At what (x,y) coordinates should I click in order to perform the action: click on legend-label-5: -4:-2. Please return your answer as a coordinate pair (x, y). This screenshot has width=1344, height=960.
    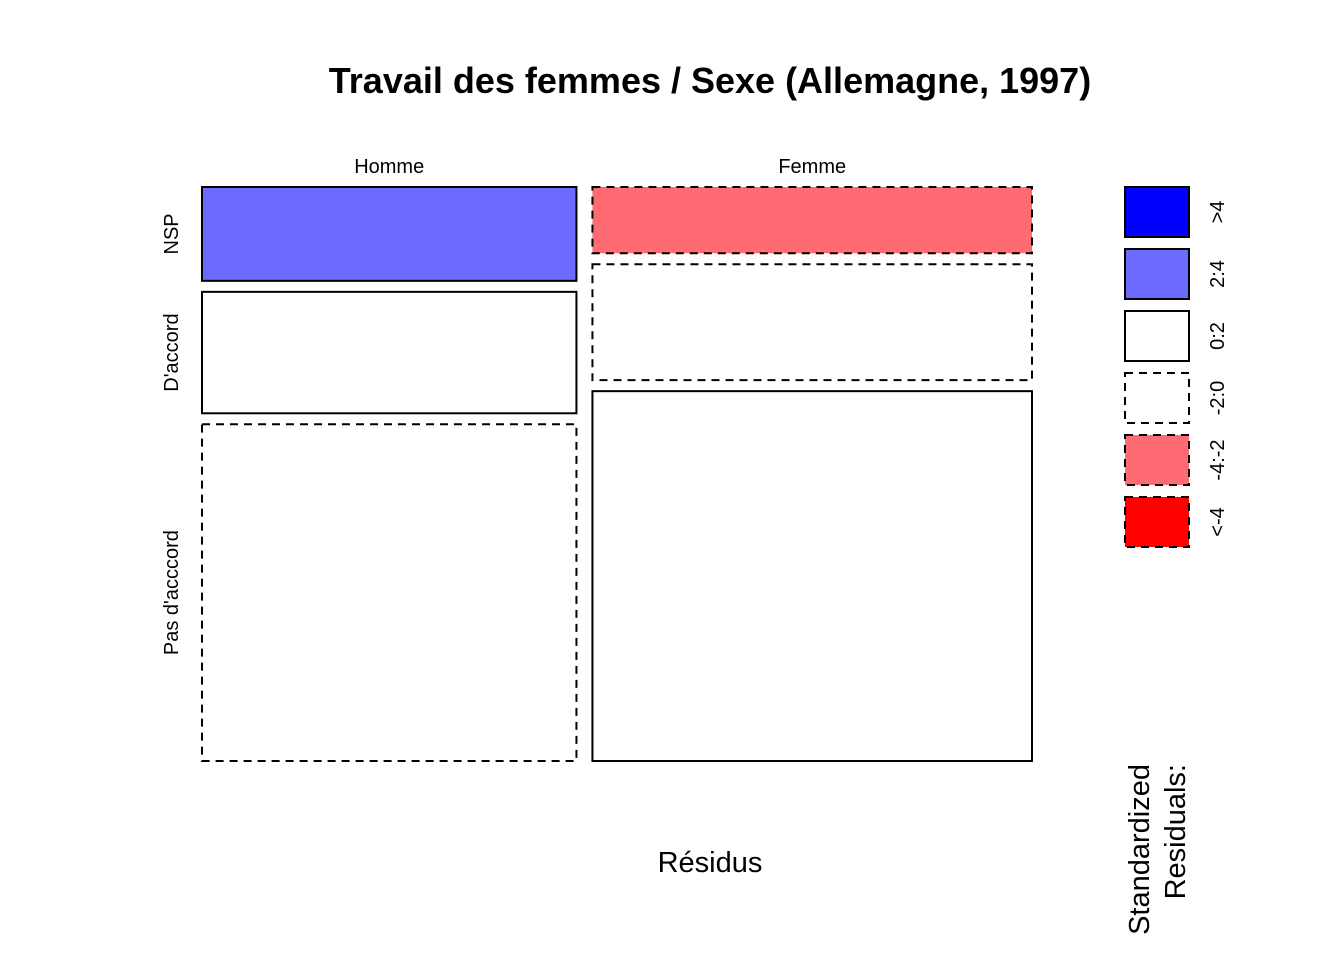
    Looking at the image, I should click on (1218, 459).